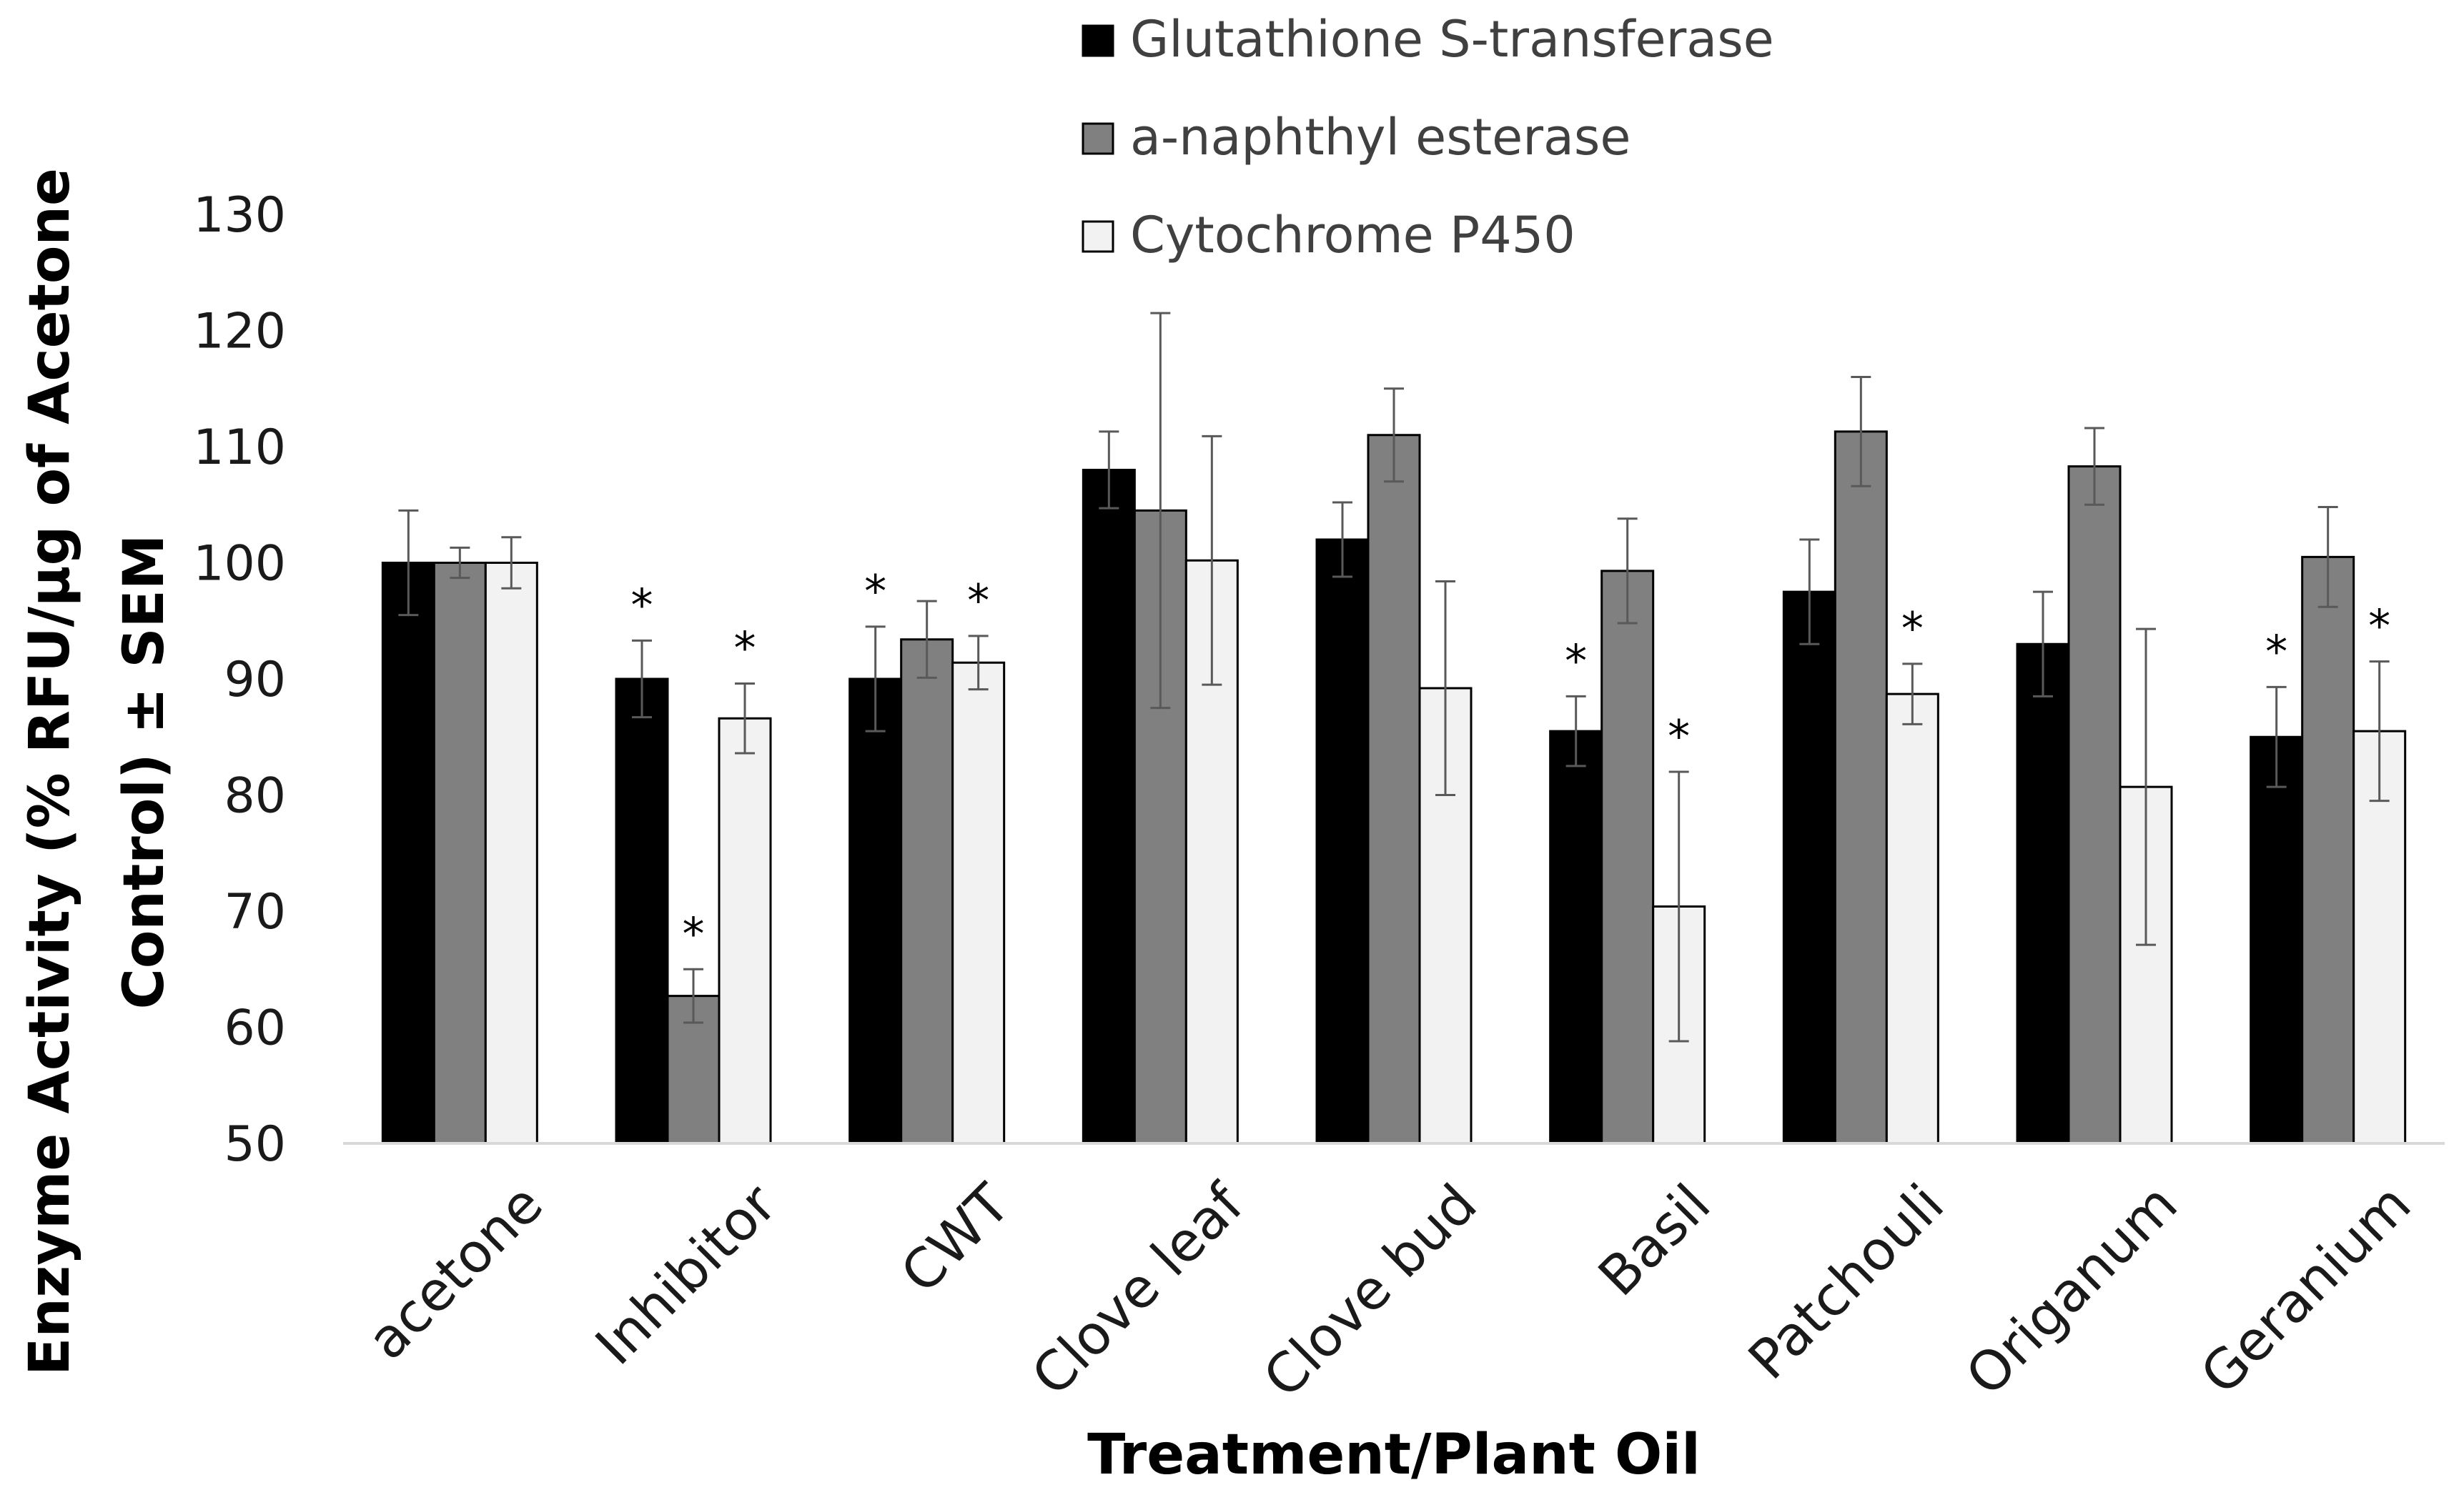  I want to click on y-tick-label: 120, so click(240, 332).